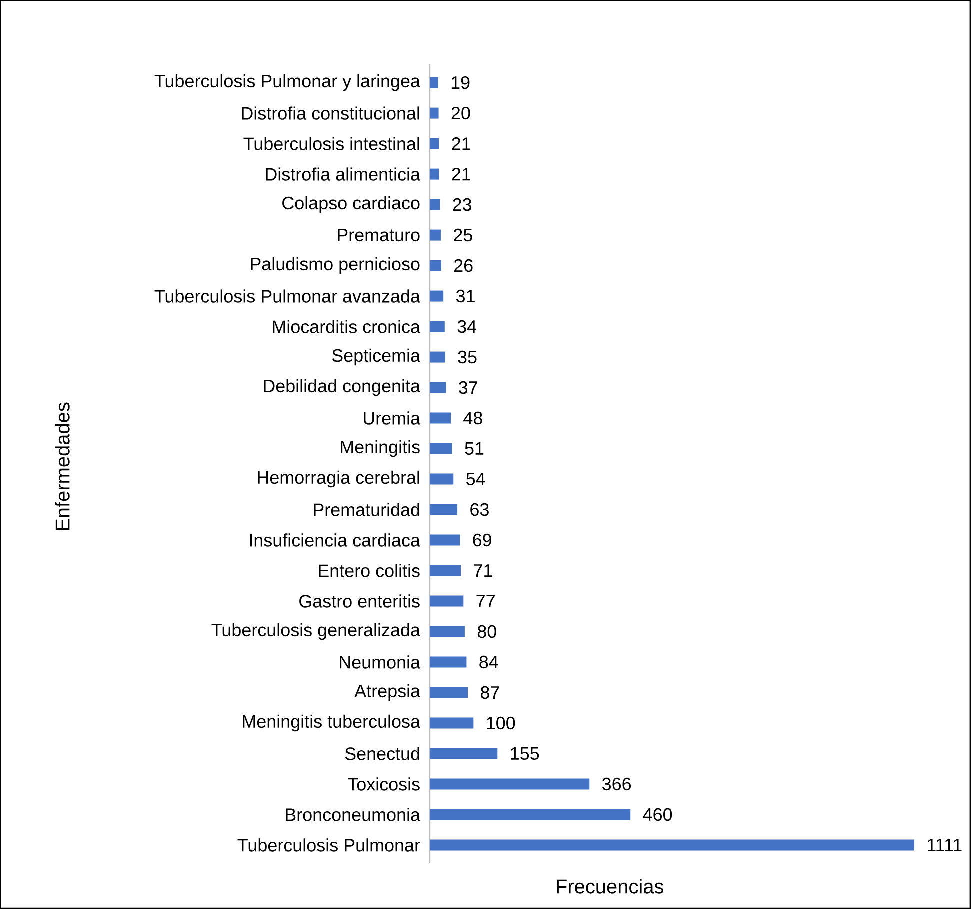  I want to click on data-label: 100, so click(501, 723).